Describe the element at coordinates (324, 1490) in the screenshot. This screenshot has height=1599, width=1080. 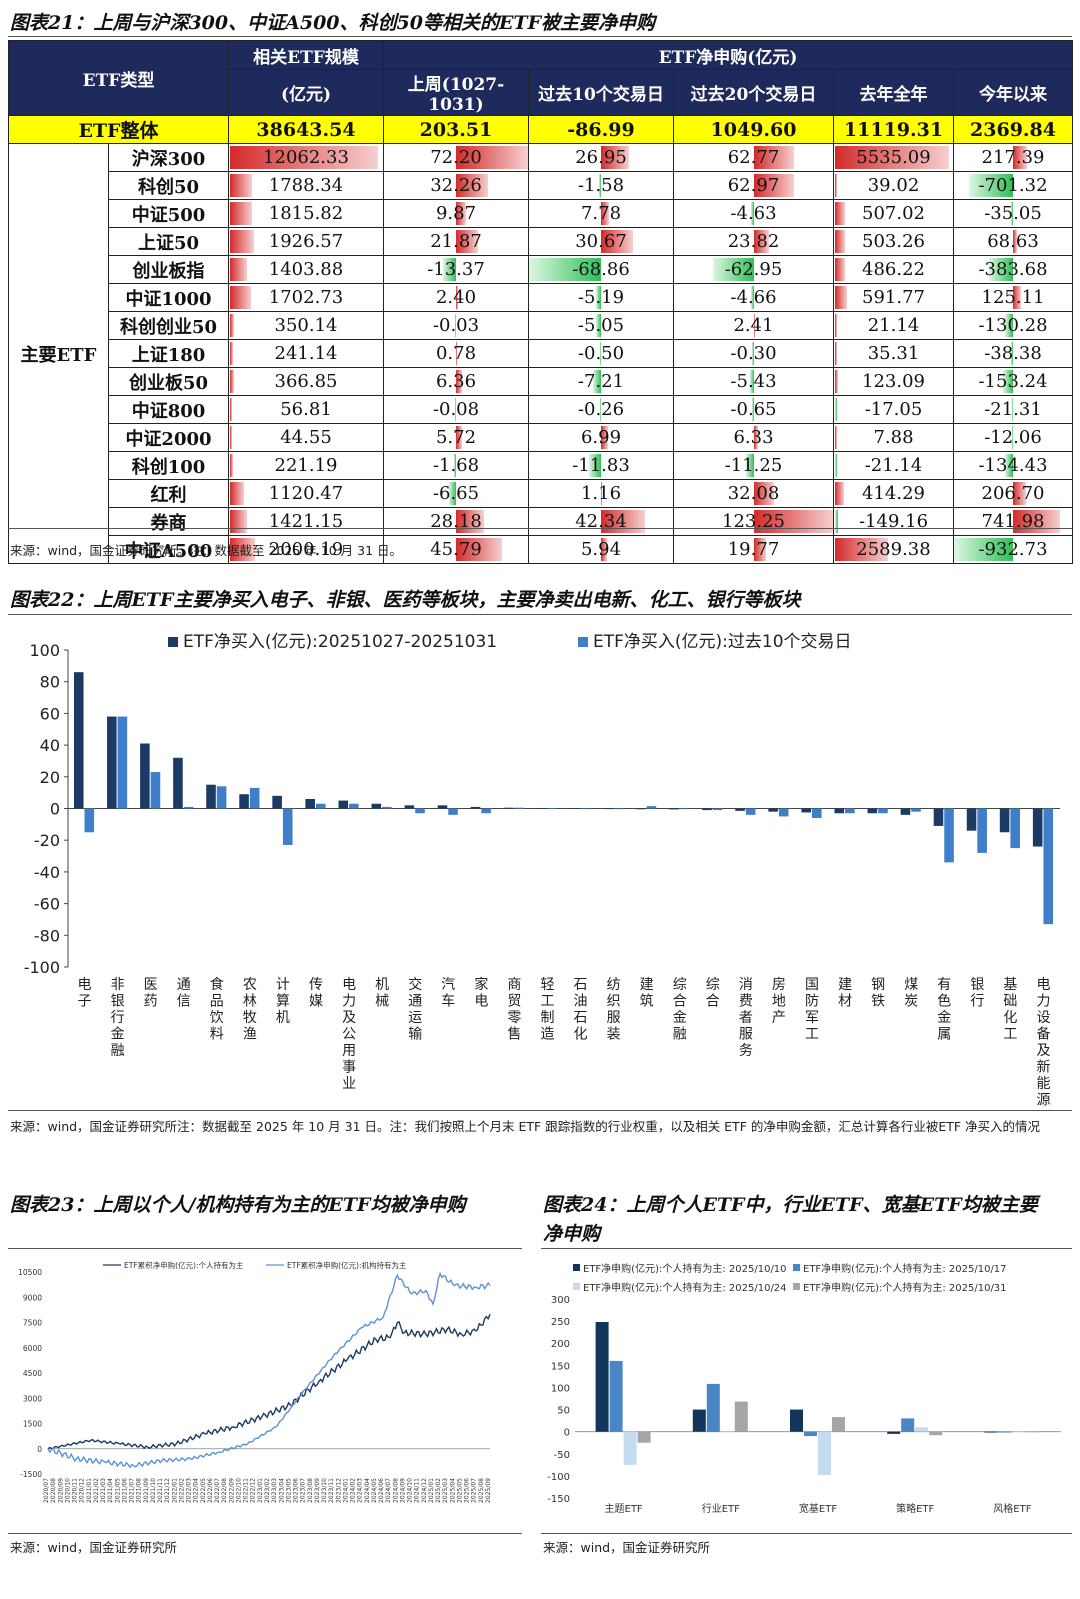
I see `x-tick-label: 2023/10` at that location.